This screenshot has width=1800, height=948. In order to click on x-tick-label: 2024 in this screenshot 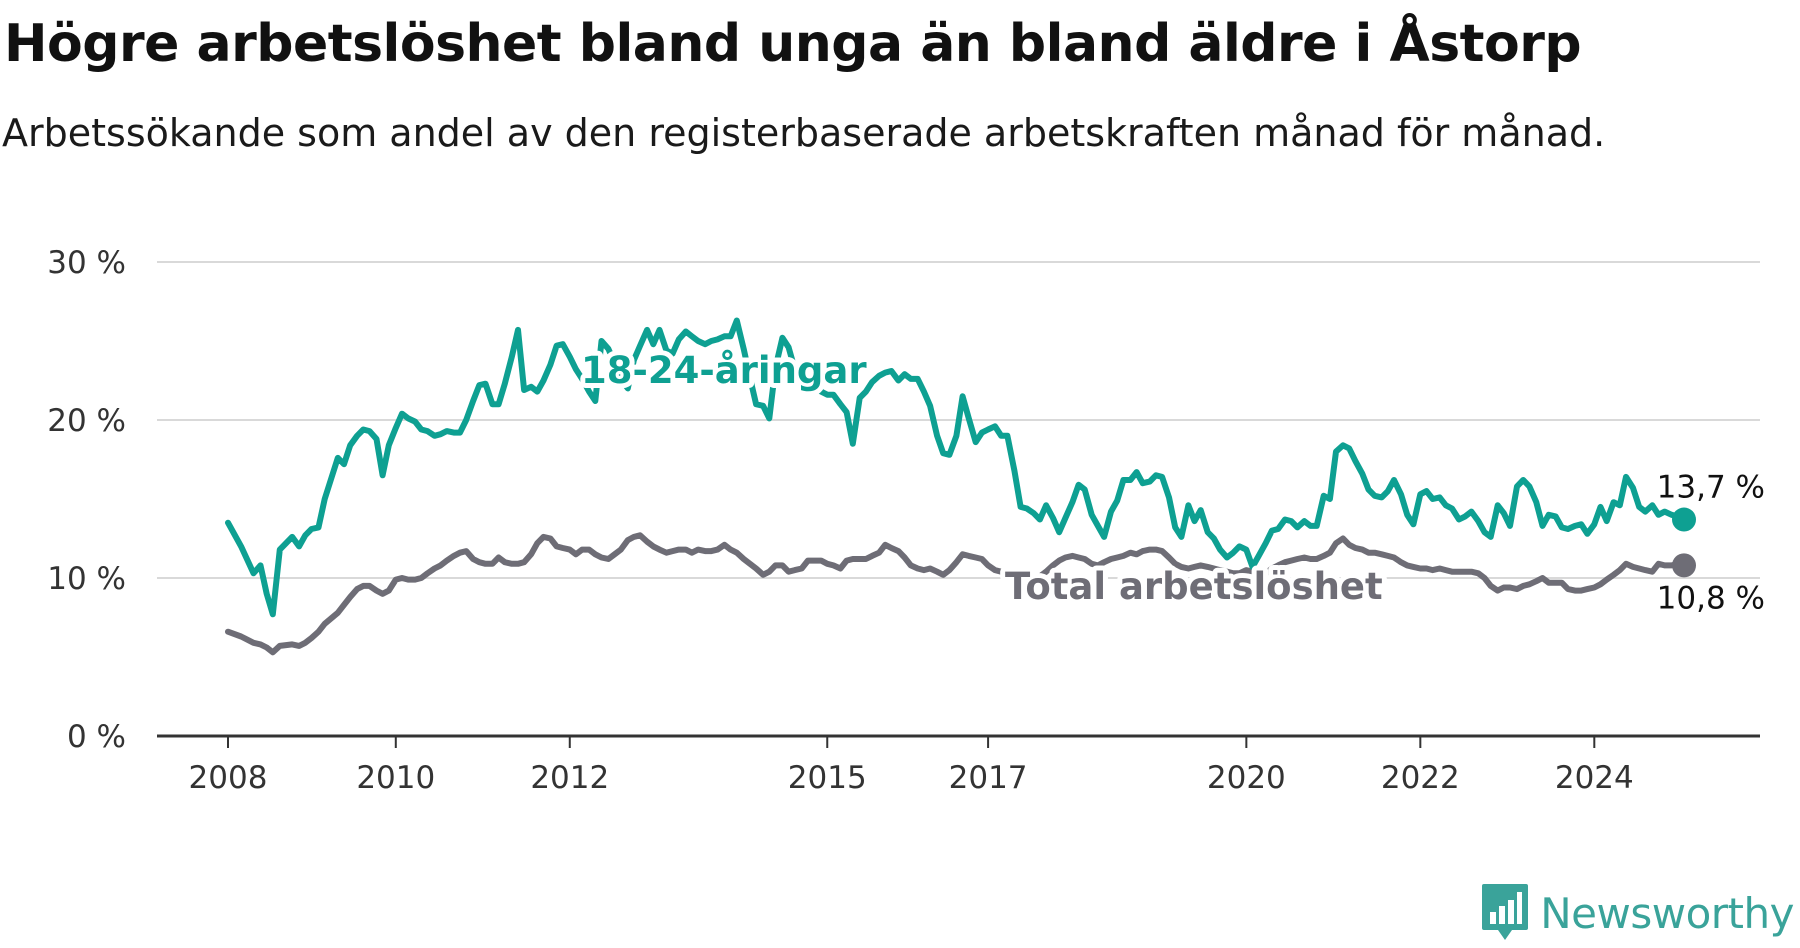, I will do `click(1594, 778)`.